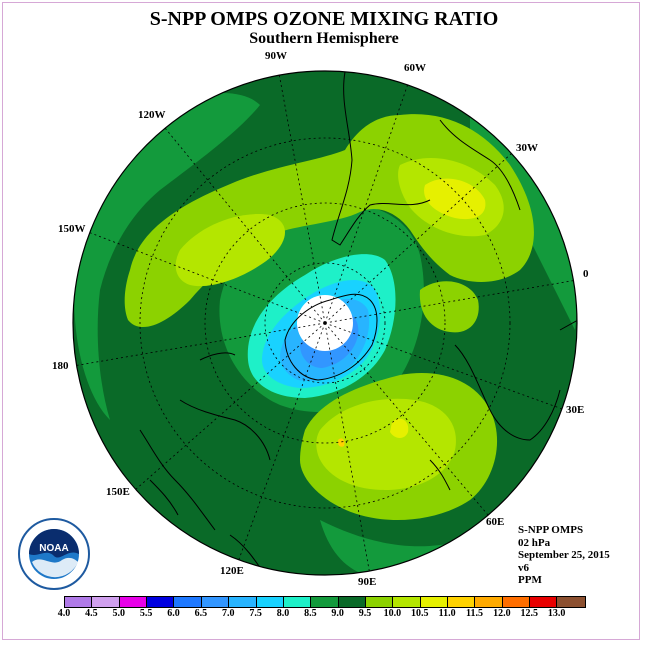 This screenshot has width=648, height=648. Describe the element at coordinates (283, 613) in the screenshot. I see `colorbar-tick-label: 8.0` at that location.